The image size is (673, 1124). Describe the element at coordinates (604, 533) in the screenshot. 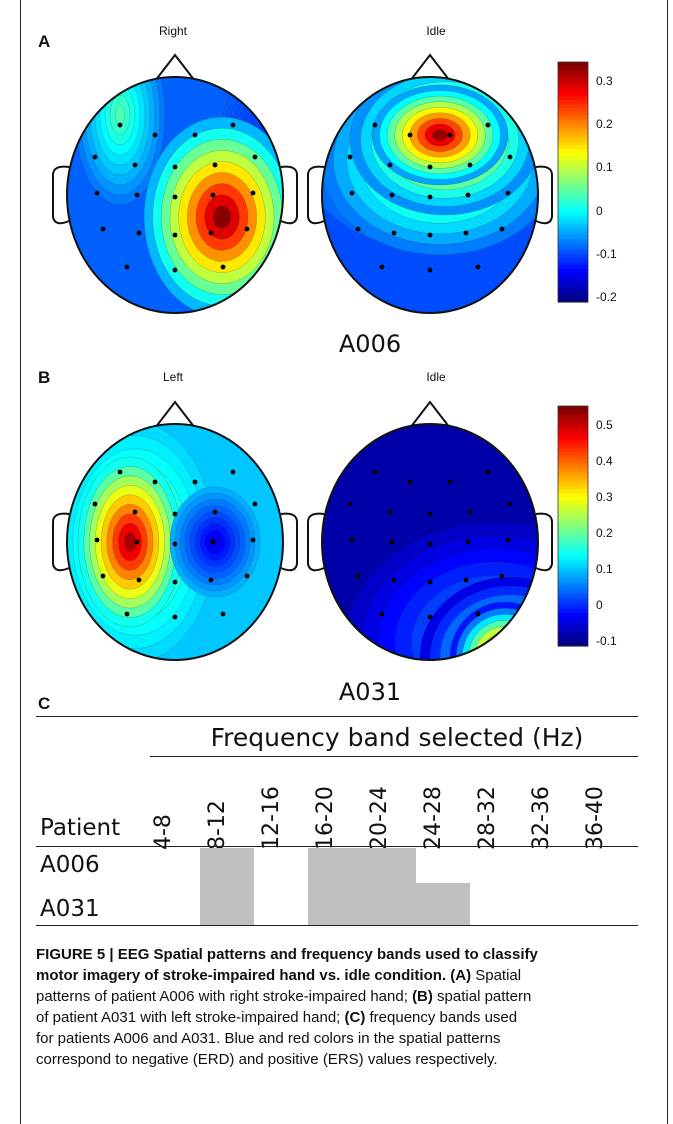

I see `colorbar-tick-label: 0.2` at that location.